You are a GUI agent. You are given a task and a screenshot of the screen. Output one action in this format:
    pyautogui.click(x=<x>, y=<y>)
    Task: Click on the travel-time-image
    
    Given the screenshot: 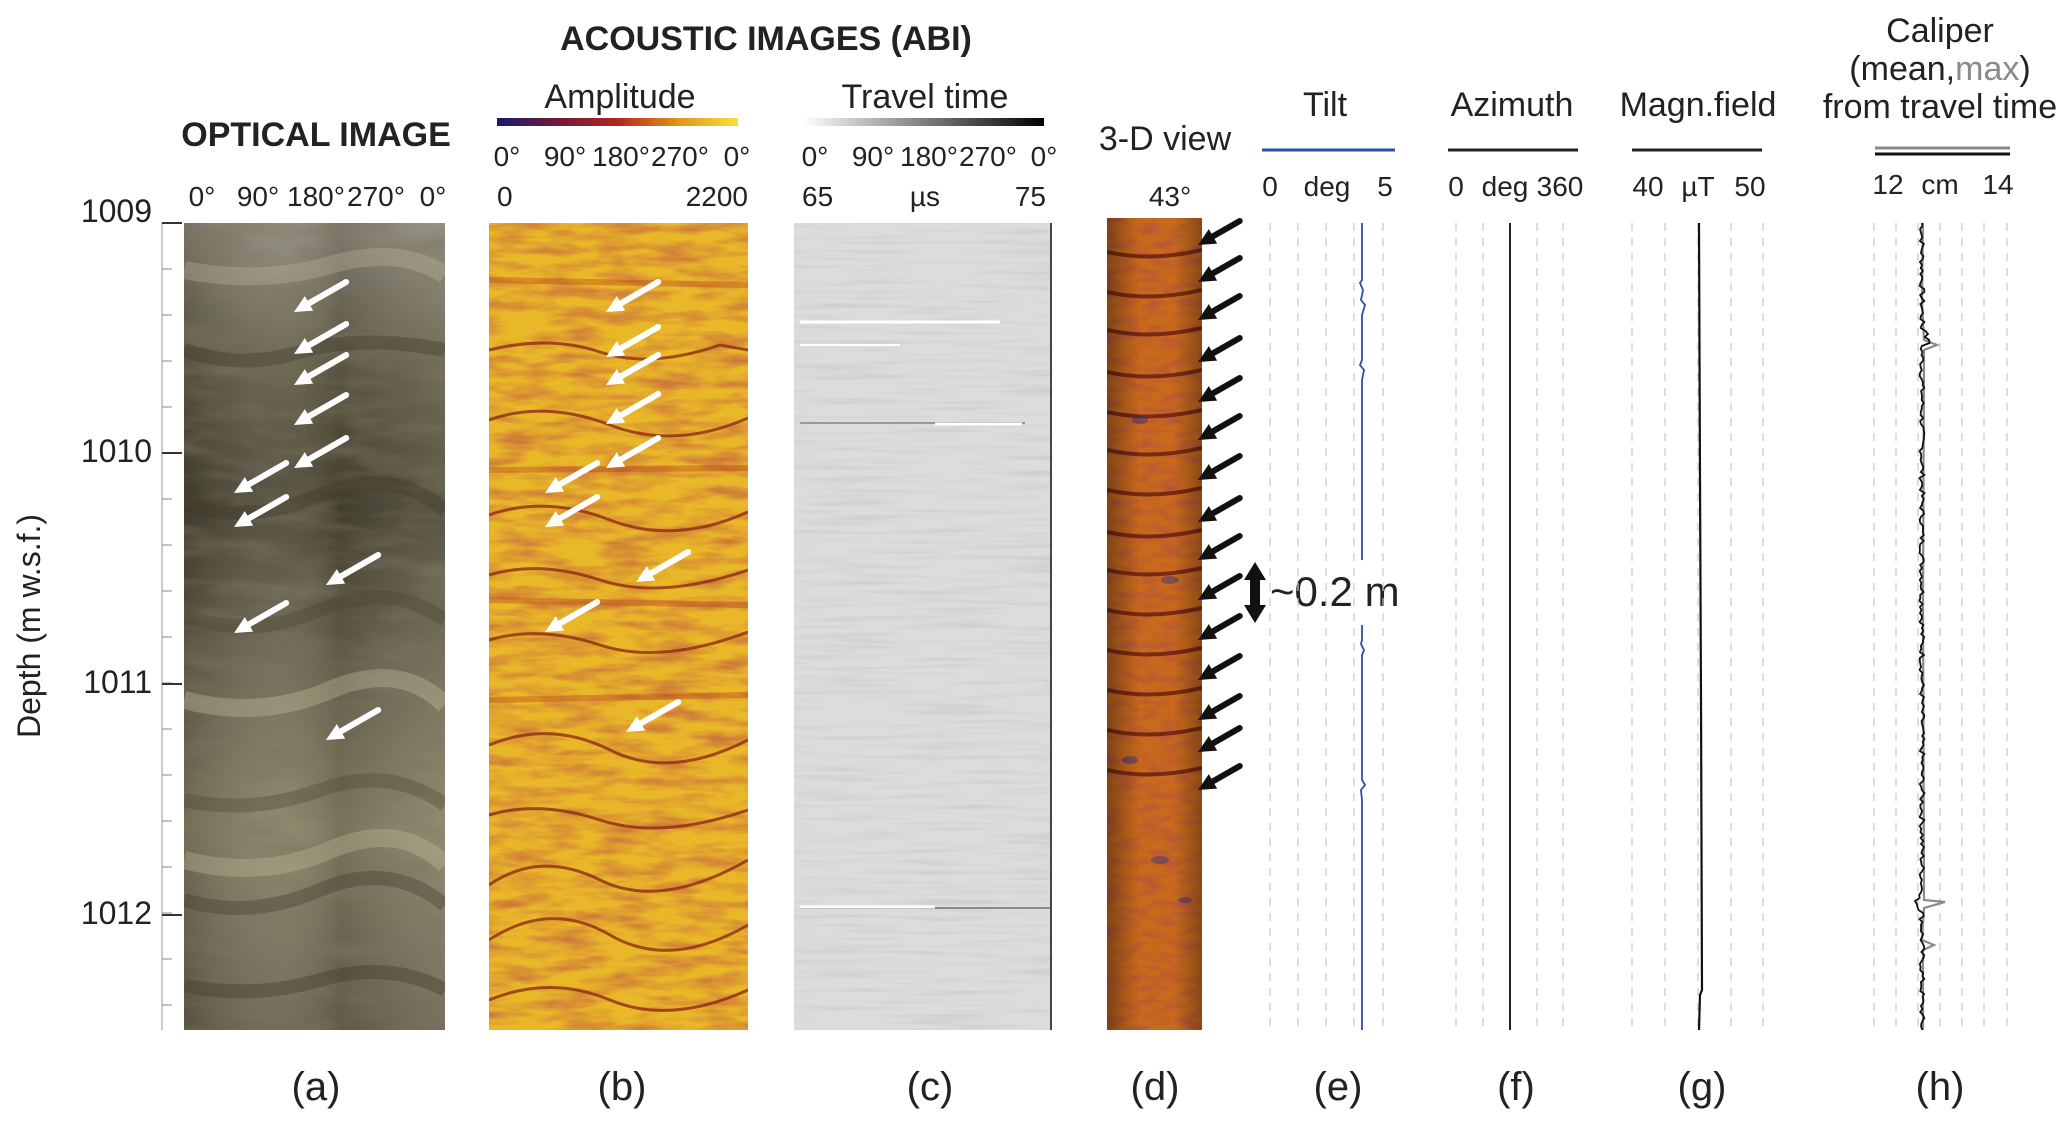 What is the action you would take?
    pyautogui.click(x=923, y=626)
    